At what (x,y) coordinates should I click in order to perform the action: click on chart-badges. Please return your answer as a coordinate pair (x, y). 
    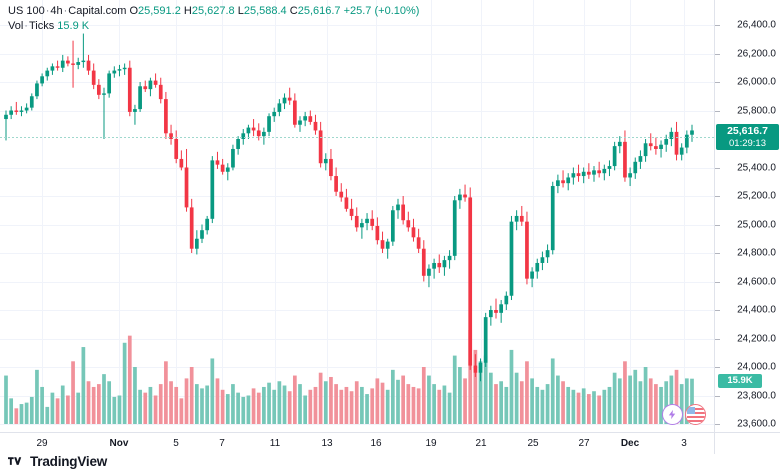
    Looking at the image, I should click on (684, 414).